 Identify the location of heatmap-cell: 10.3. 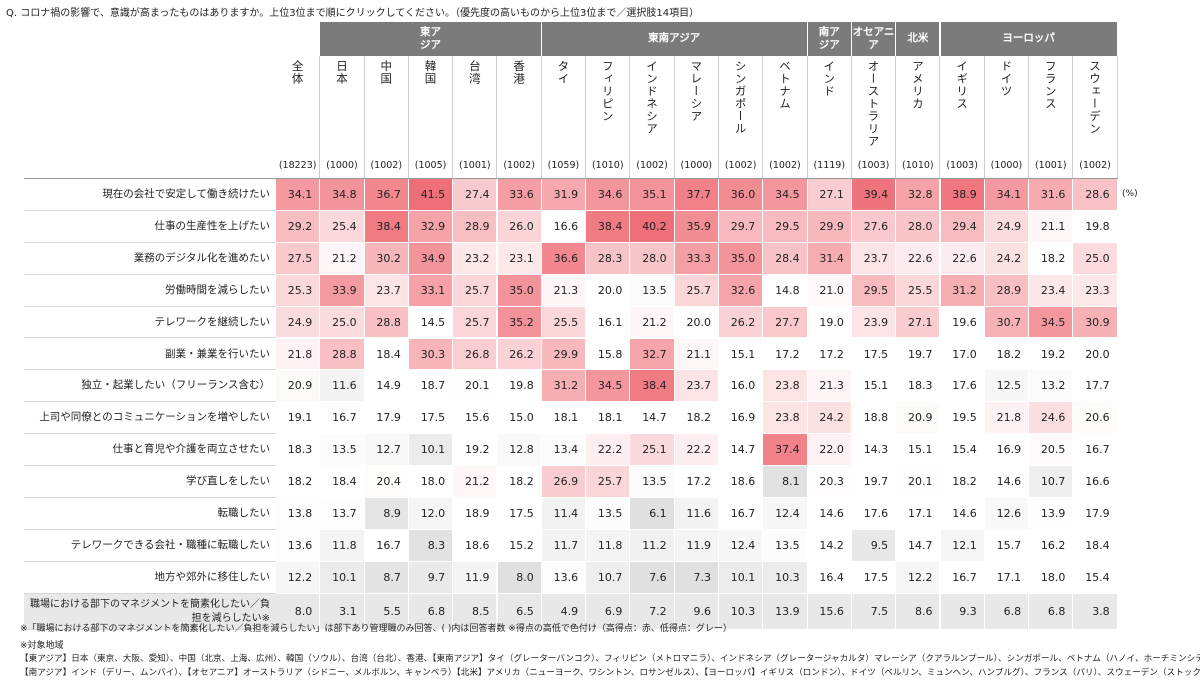
(741, 611).